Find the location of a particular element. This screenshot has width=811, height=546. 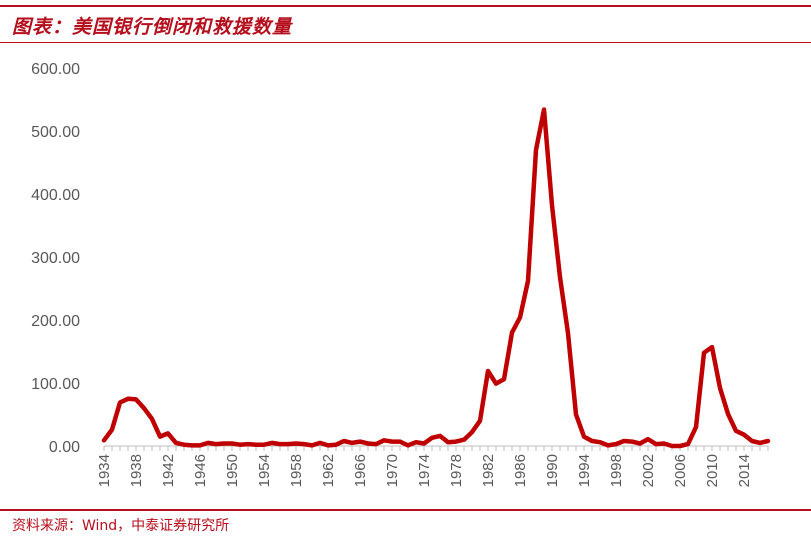

y-tick-label: 600.00 is located at coordinates (55, 69).